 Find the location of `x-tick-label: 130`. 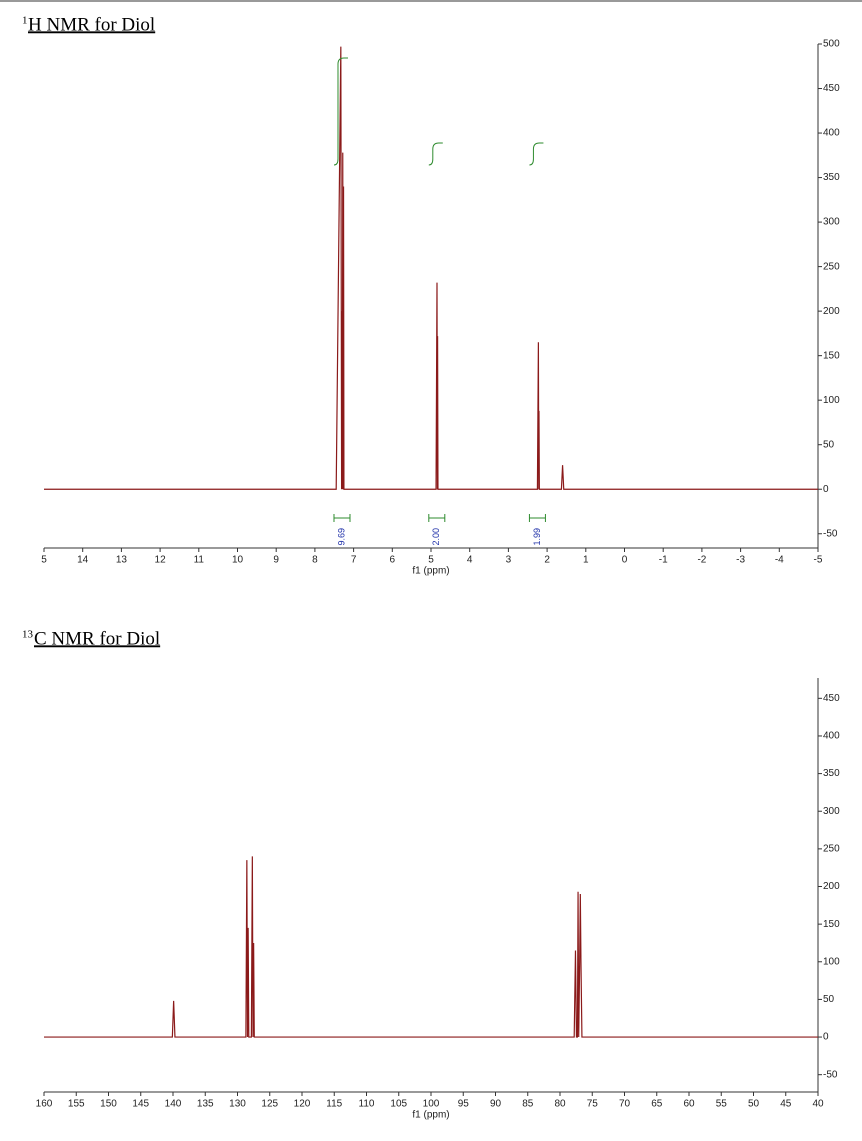

x-tick-label: 130 is located at coordinates (237, 1104).